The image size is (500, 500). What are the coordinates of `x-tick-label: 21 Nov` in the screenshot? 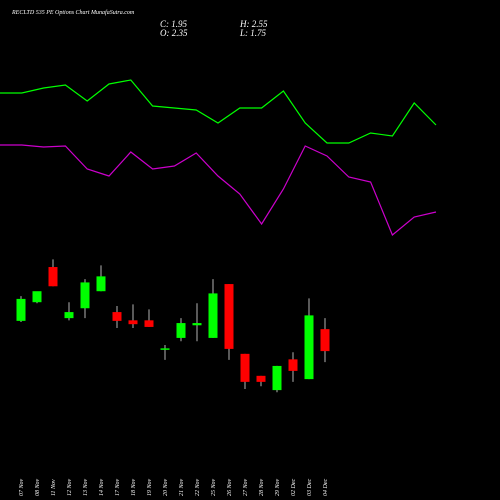 It's located at (182, 487).